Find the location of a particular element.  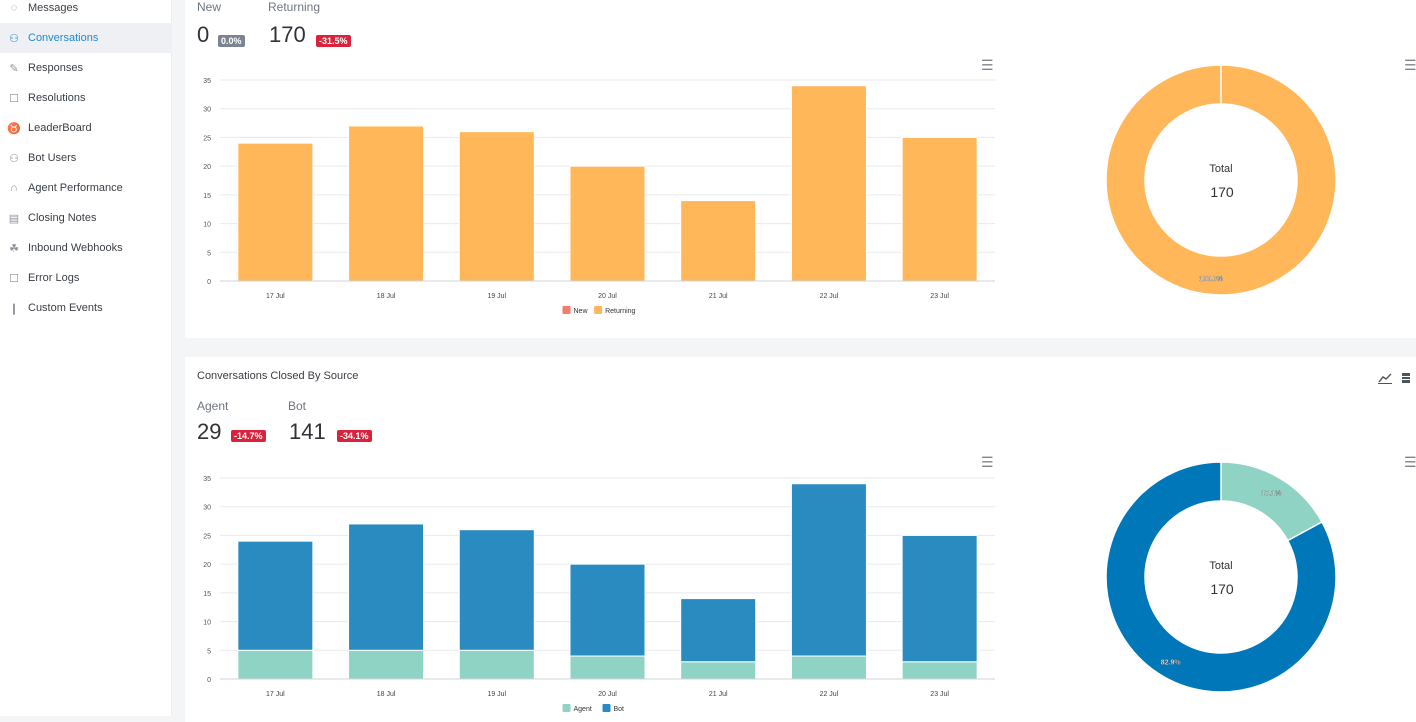

sidebar-item-custom-events: ❙ Custom Events is located at coordinates (86, 308).